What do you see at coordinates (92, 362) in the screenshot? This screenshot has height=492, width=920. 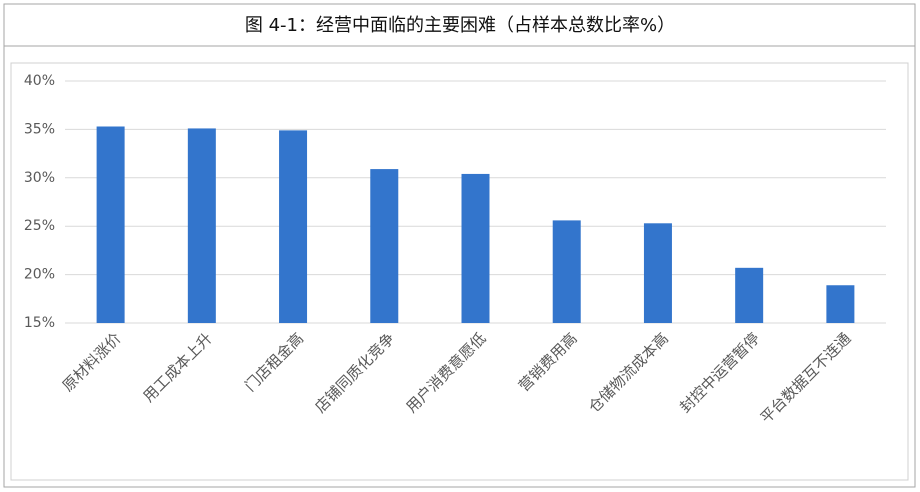 I see `x-tick-label: 原材料涨价` at bounding box center [92, 362].